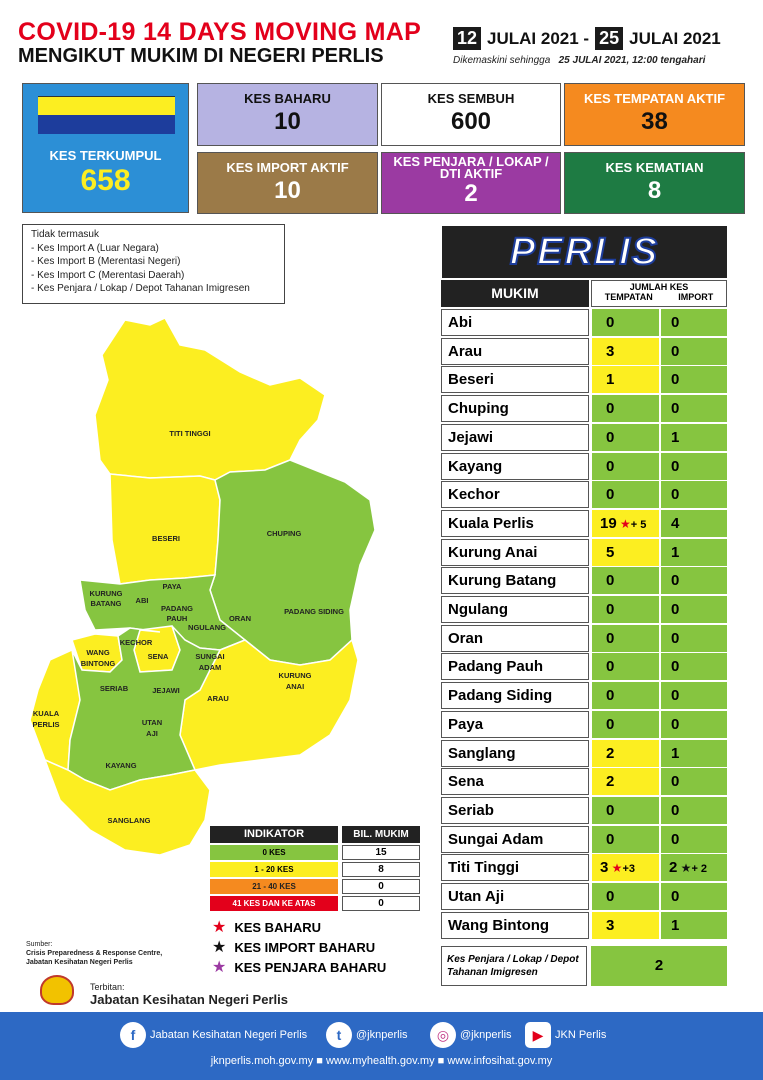 The height and width of the screenshot is (1080, 763). What do you see at coordinates (295, 686) in the screenshot?
I see `map-label-kurung-anai-2: ANAI` at bounding box center [295, 686].